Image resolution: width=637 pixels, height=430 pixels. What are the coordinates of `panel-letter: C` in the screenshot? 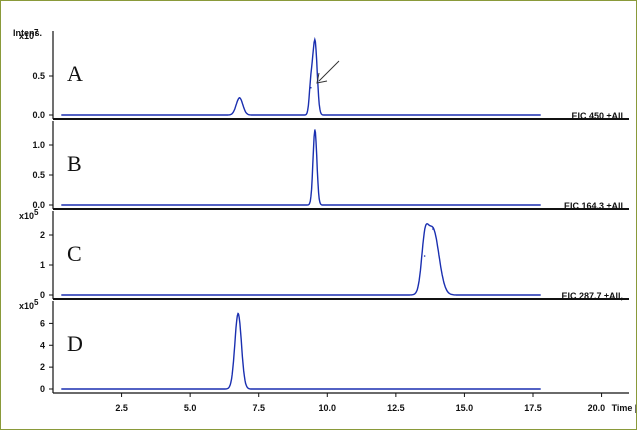 It's located at (74, 253).